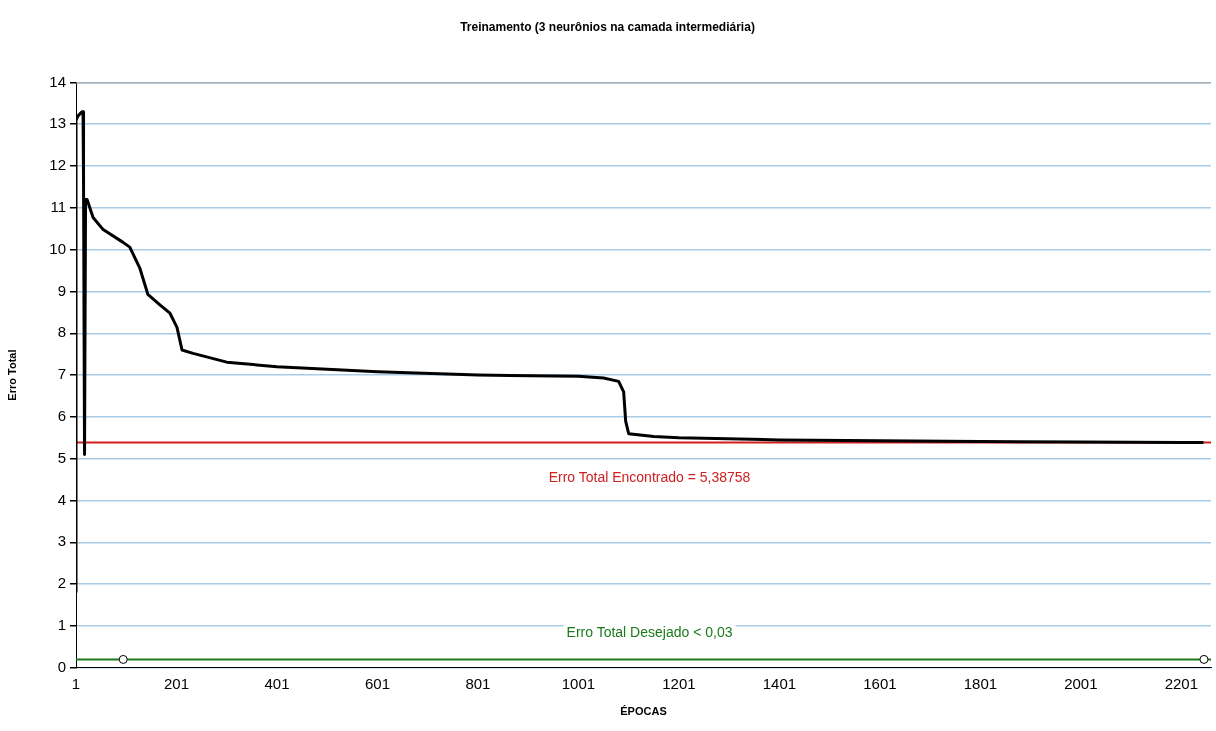 This screenshot has width=1216, height=731. What do you see at coordinates (61, 457) in the screenshot?
I see `y-tick-label: 5` at bounding box center [61, 457].